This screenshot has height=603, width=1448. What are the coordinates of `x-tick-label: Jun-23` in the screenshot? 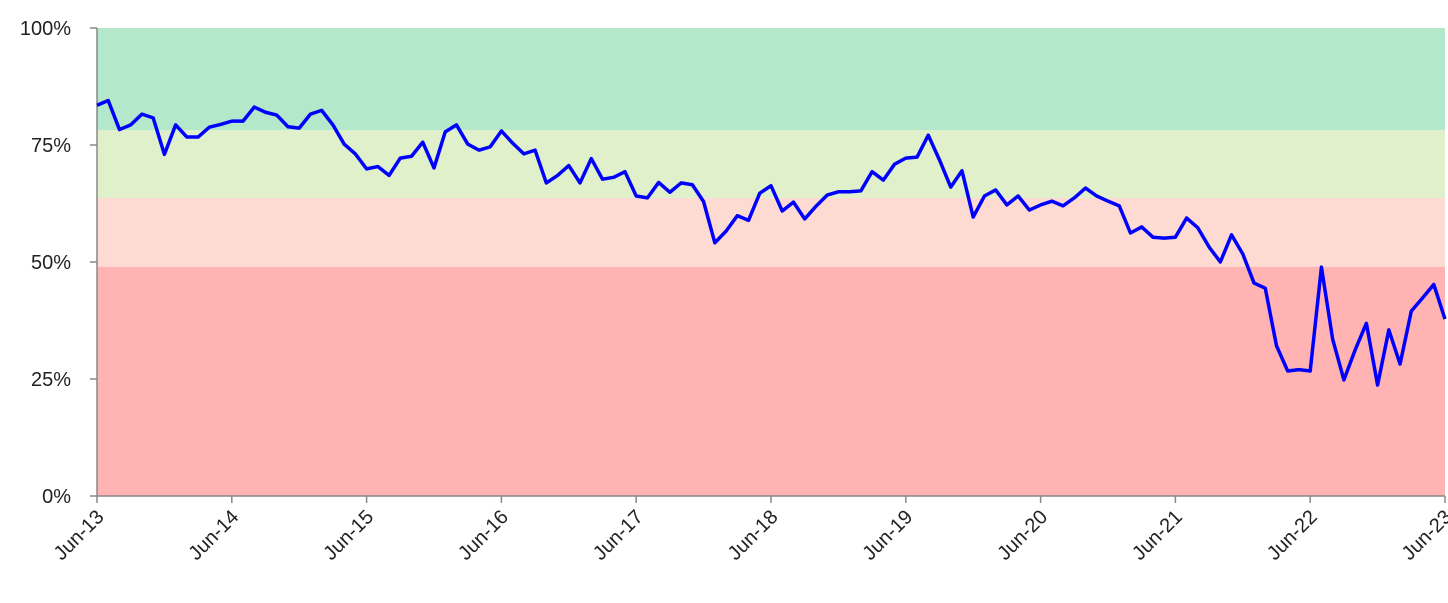 It's located at (1423, 535).